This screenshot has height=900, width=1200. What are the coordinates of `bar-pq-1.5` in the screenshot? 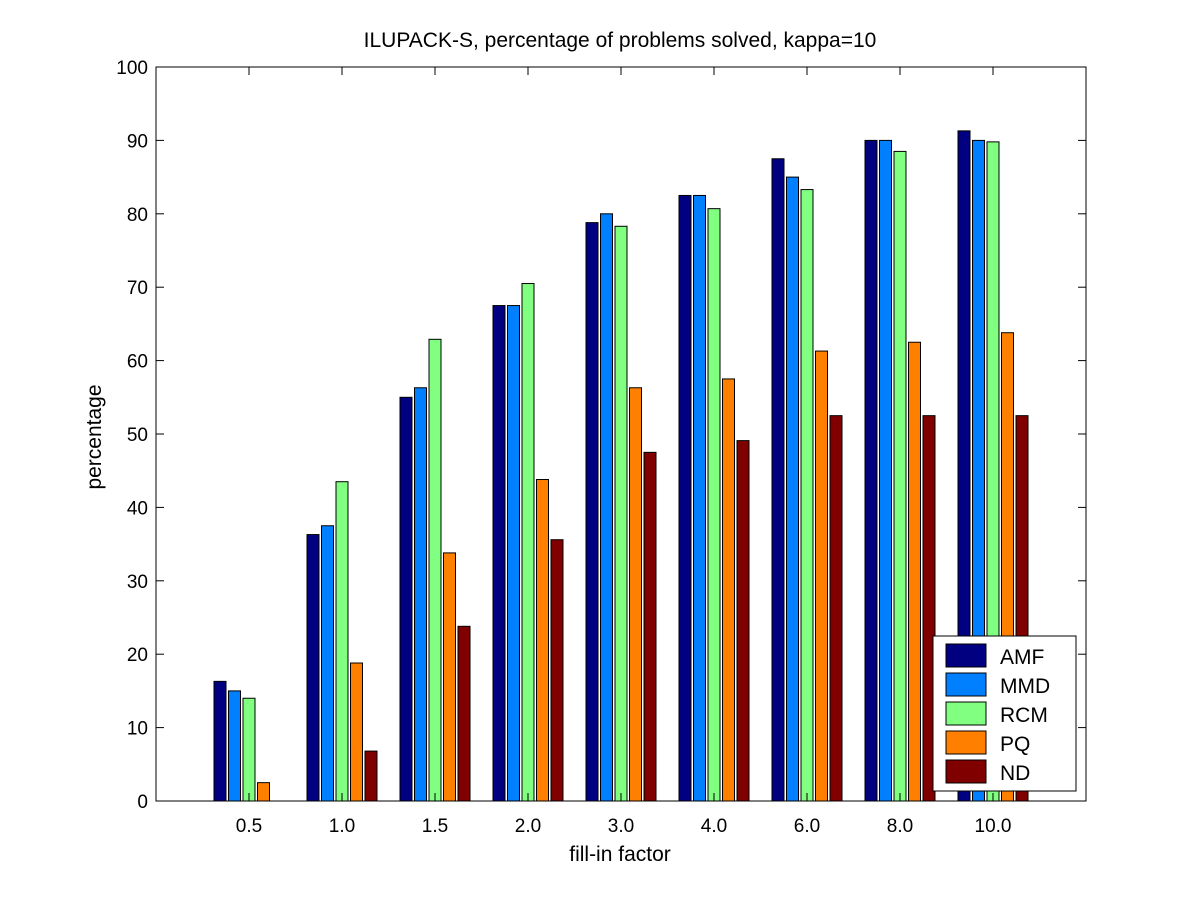 It's located at (449, 677).